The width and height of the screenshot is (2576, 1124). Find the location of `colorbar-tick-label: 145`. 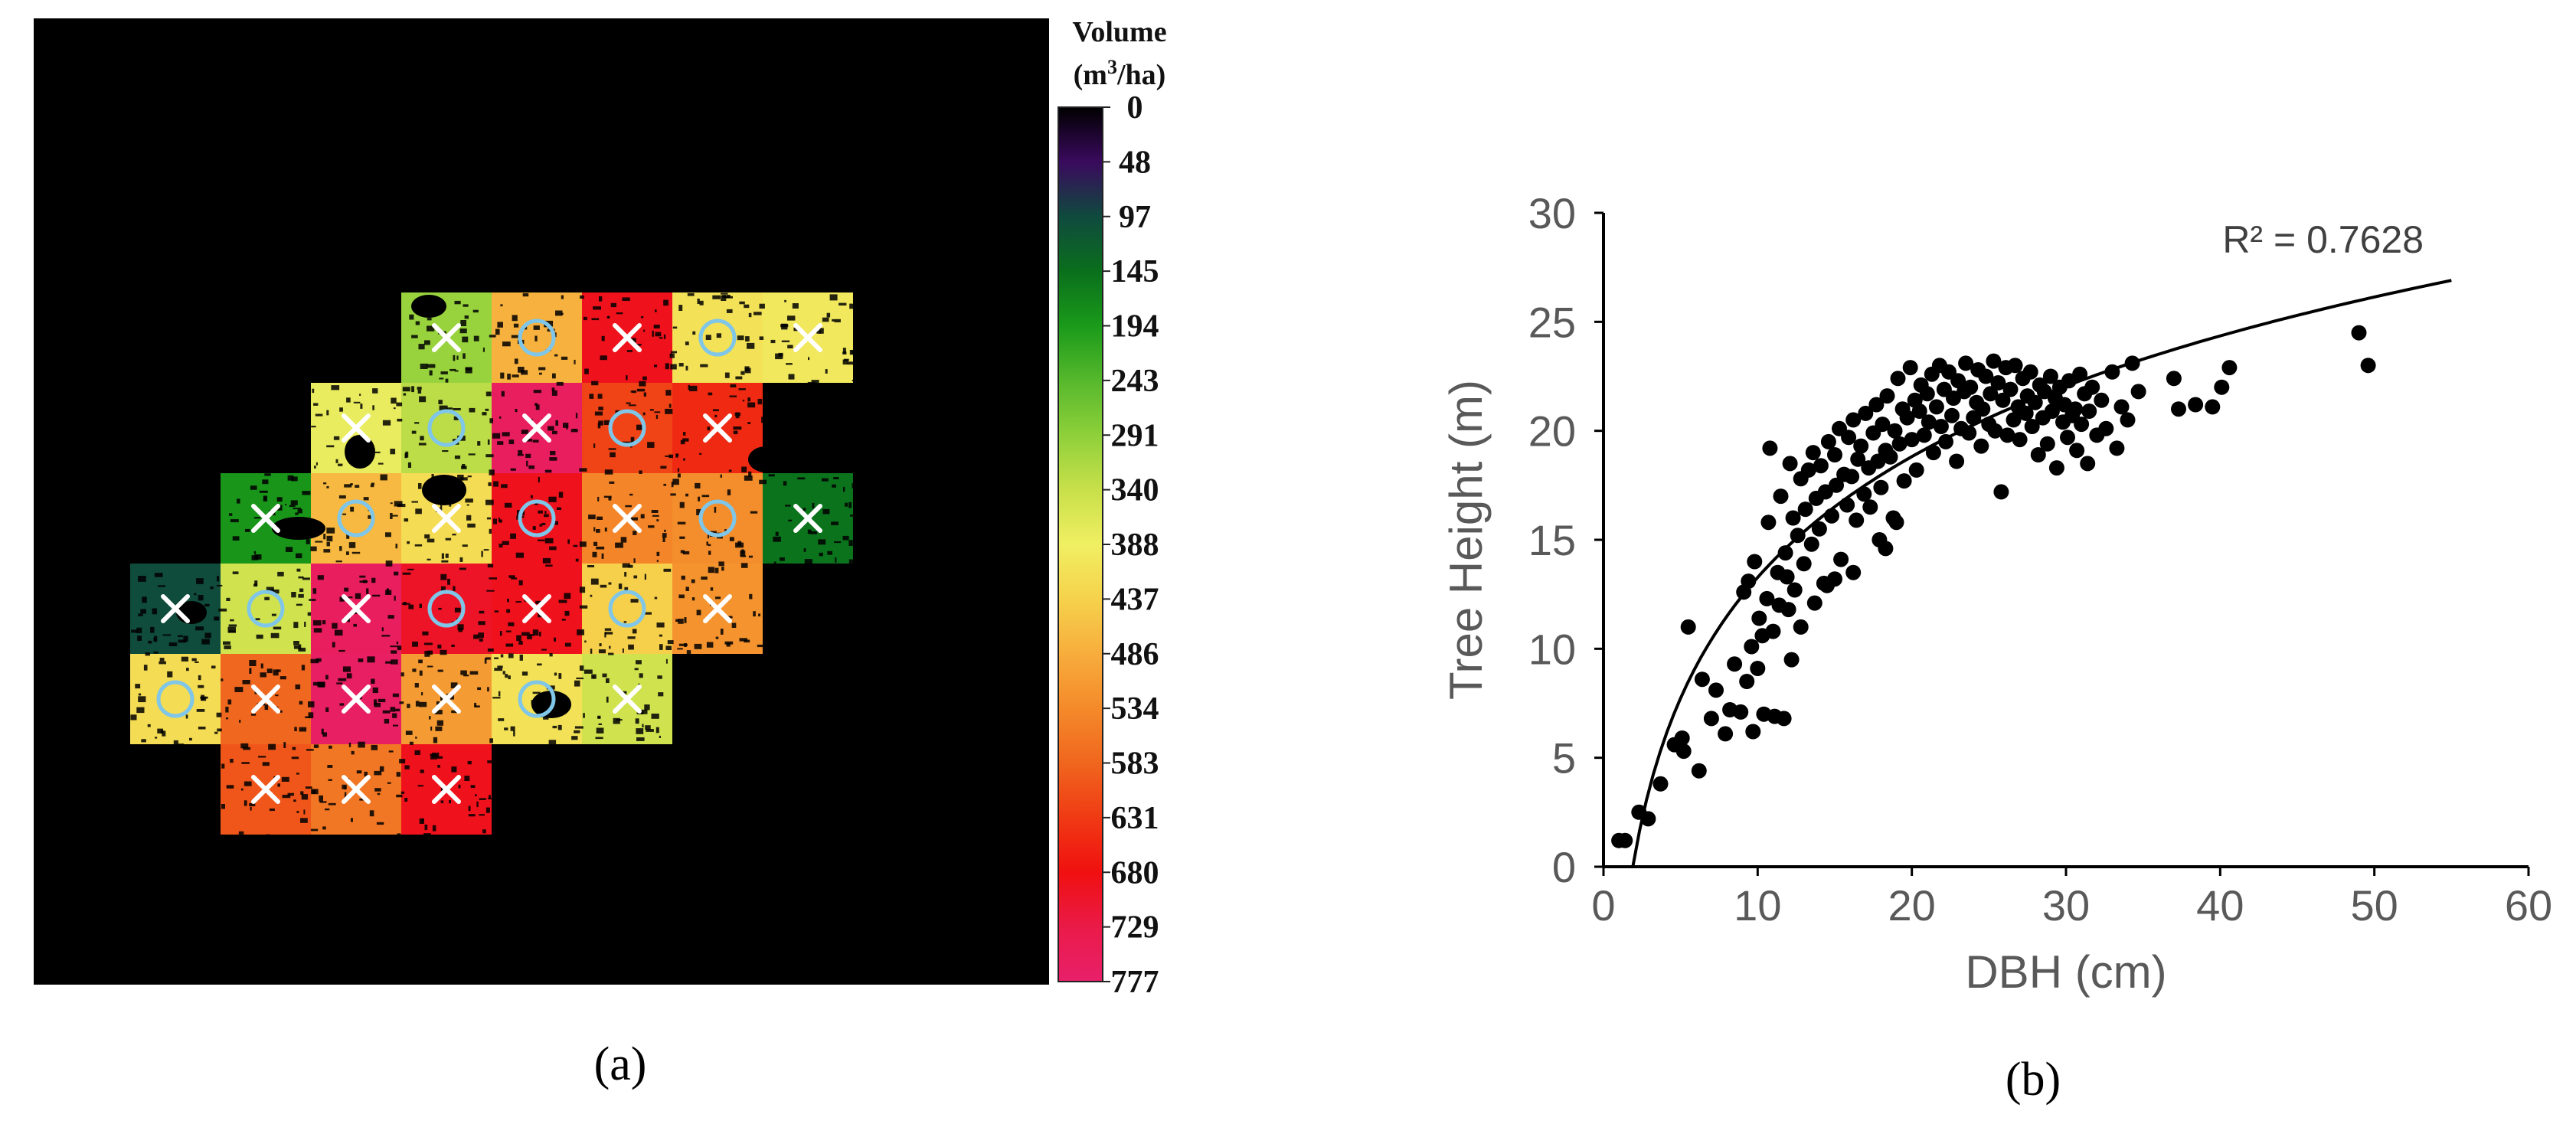

colorbar-tick-label: 145 is located at coordinates (1135, 271).